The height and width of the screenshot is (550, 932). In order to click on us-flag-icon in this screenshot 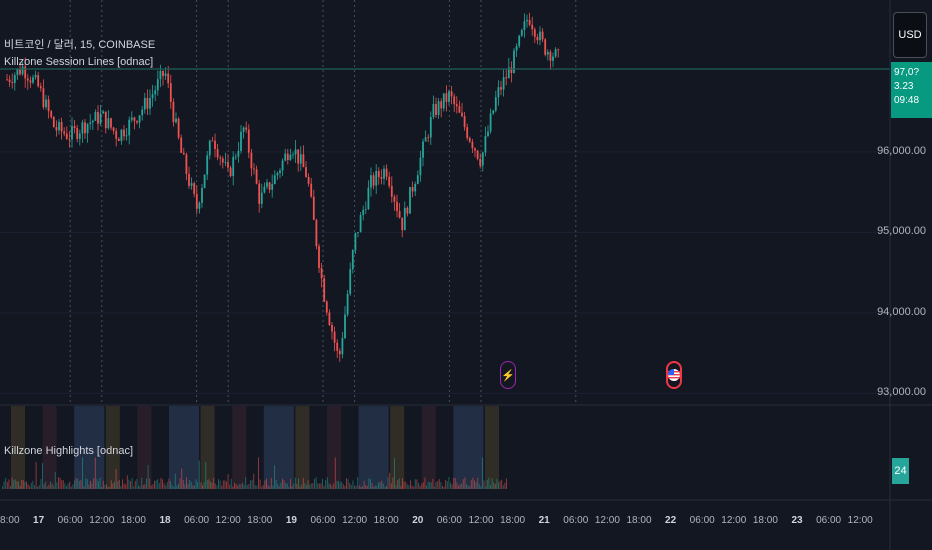, I will do `click(674, 375)`.